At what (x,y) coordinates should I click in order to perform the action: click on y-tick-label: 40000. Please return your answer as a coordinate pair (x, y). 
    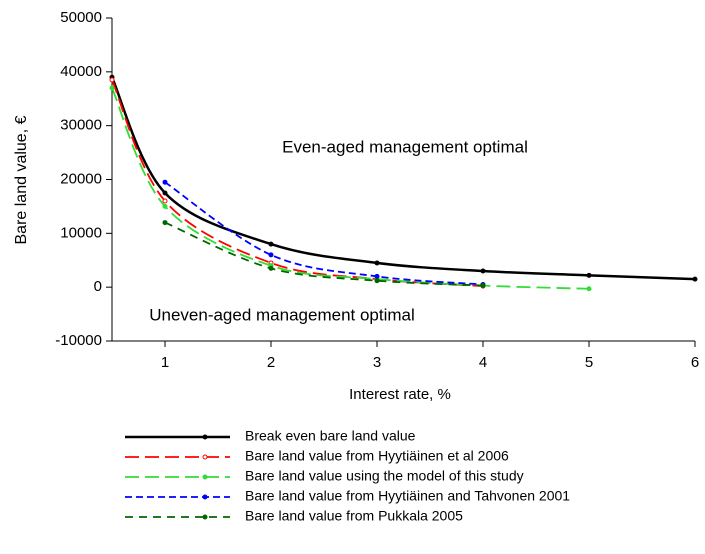
    Looking at the image, I should click on (81, 71).